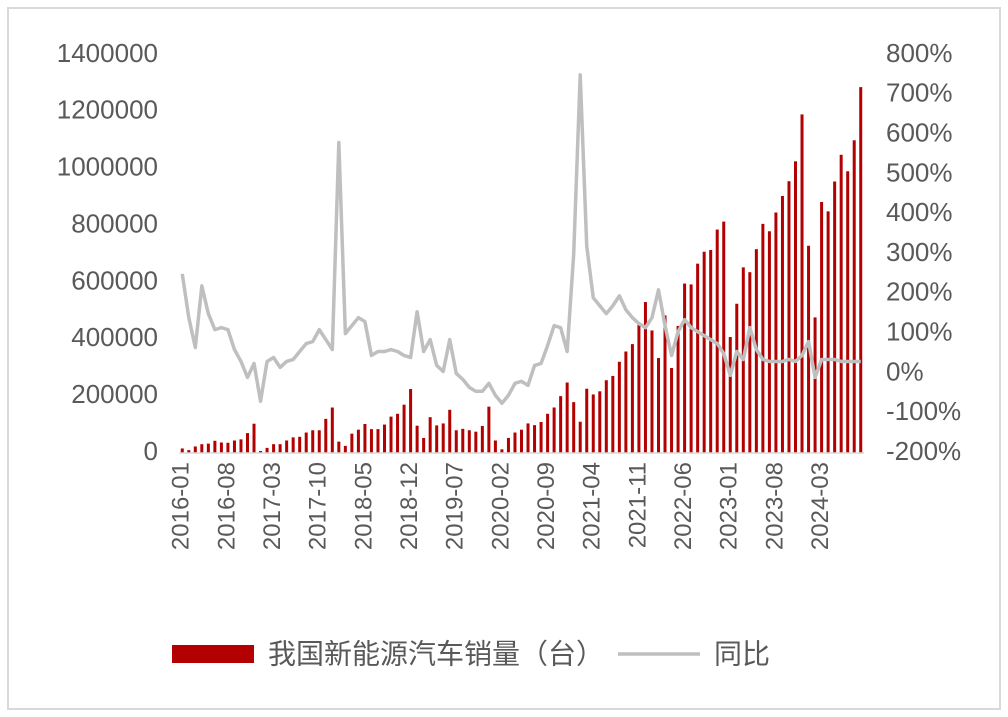  I want to click on x-tick-label: 2016-08, so click(226, 506).